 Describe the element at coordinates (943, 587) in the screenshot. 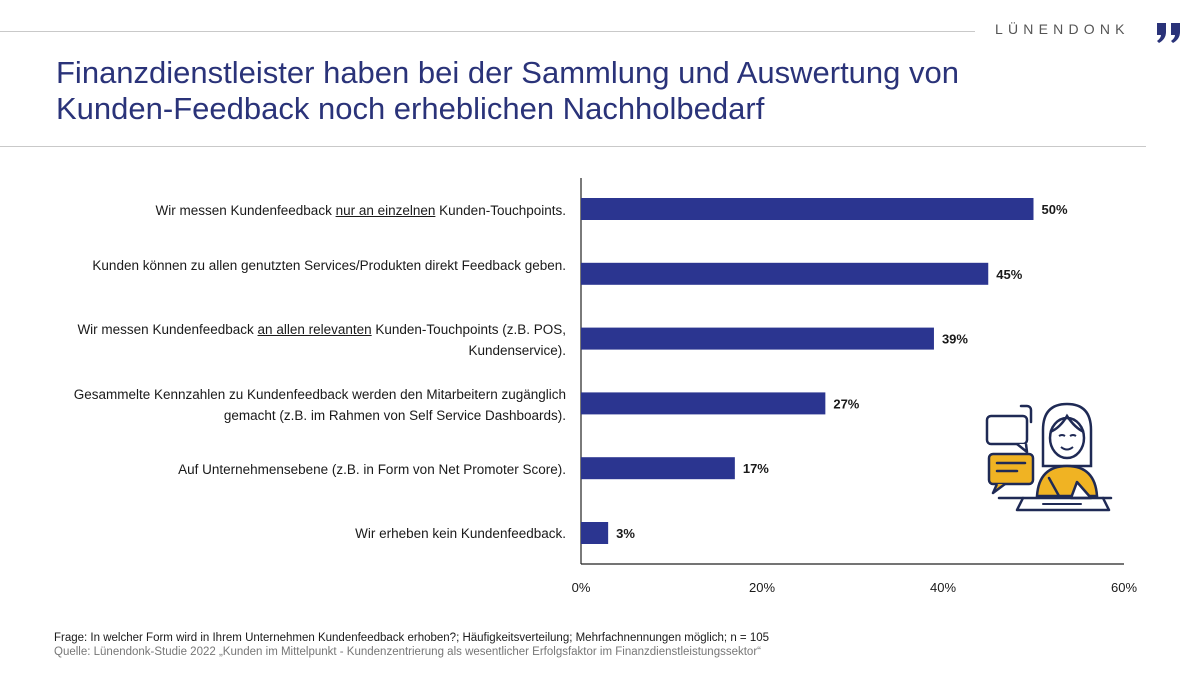

I see `x-tick-label-3: 40%` at that location.